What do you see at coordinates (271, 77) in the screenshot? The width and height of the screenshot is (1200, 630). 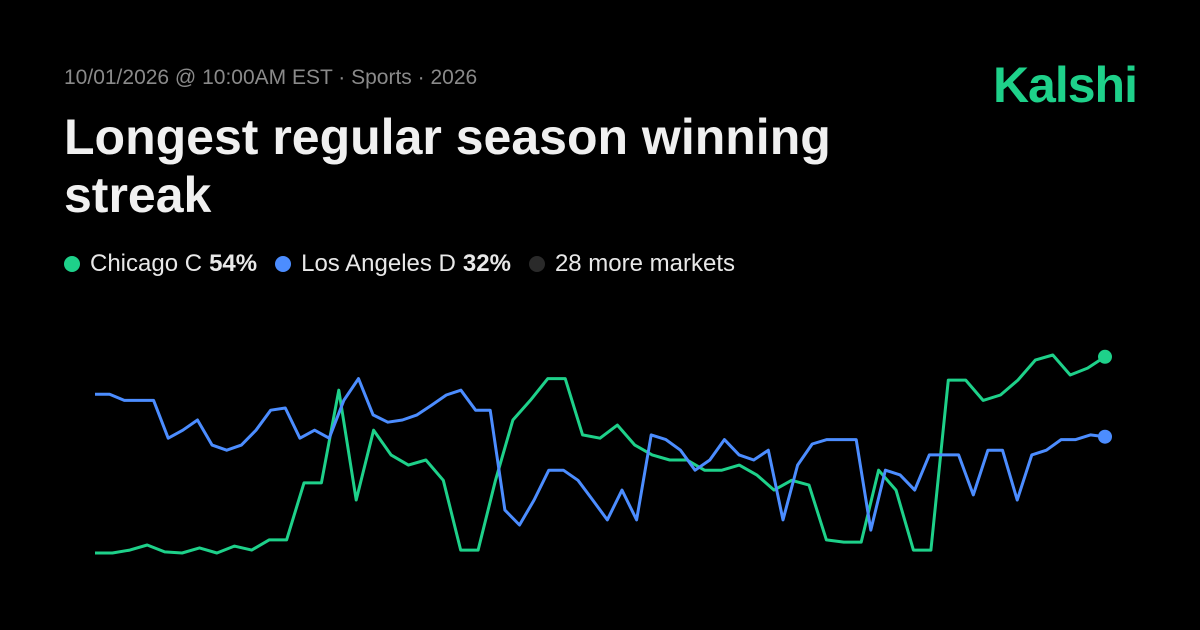 I see `meta: 10/01/2026 @ 10:00AM EST · Sports · 2026` at bounding box center [271, 77].